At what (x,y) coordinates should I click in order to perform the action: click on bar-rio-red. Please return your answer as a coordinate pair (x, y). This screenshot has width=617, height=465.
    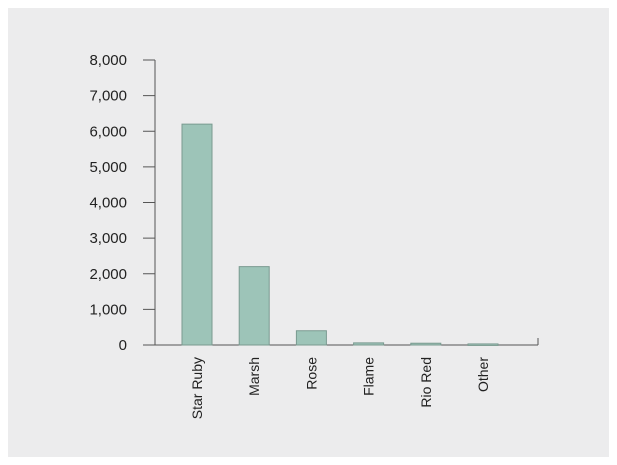
    Looking at the image, I should click on (426, 344).